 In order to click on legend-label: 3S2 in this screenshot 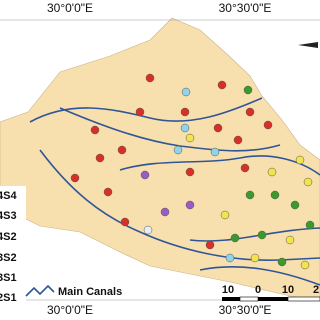, I will do `click(8, 258)`.